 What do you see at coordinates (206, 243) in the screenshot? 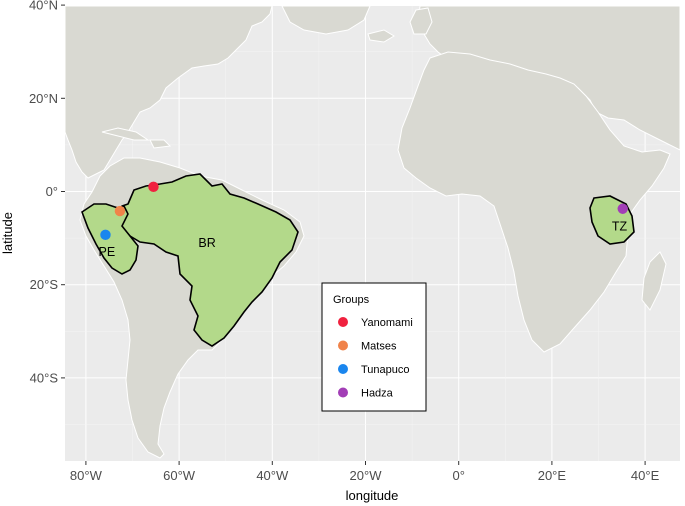
I see `country-label-br: BR` at bounding box center [206, 243].